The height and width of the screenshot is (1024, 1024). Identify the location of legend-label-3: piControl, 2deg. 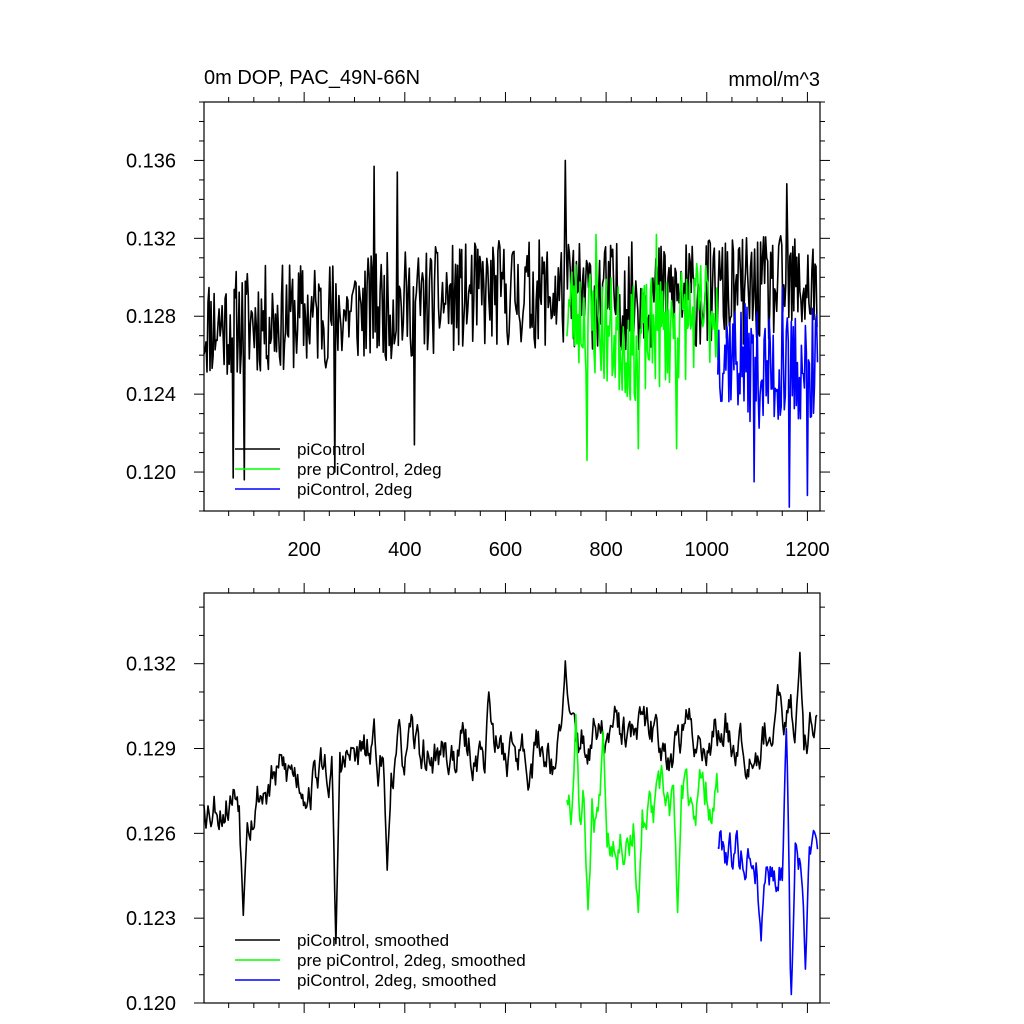
(354, 489).